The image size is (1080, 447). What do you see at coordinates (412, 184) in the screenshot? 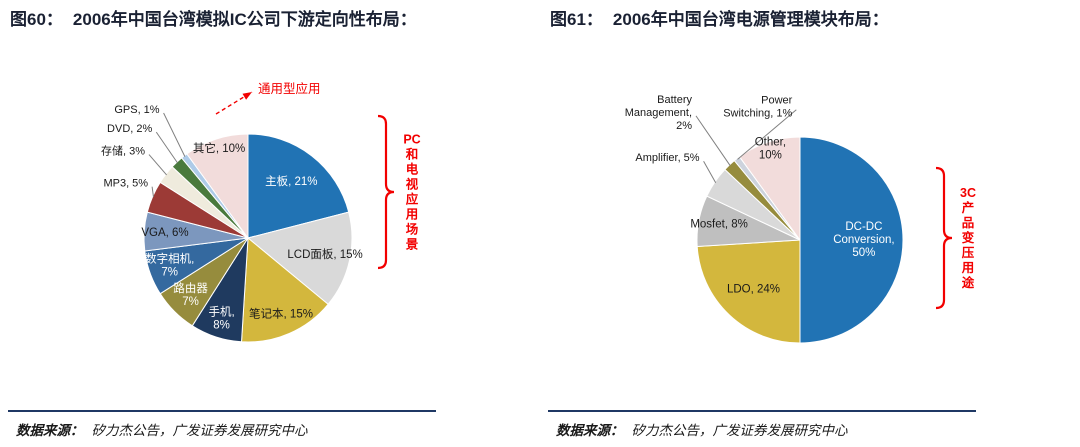
I see `annotation-bracket-label-char: 视` at bounding box center [412, 184].